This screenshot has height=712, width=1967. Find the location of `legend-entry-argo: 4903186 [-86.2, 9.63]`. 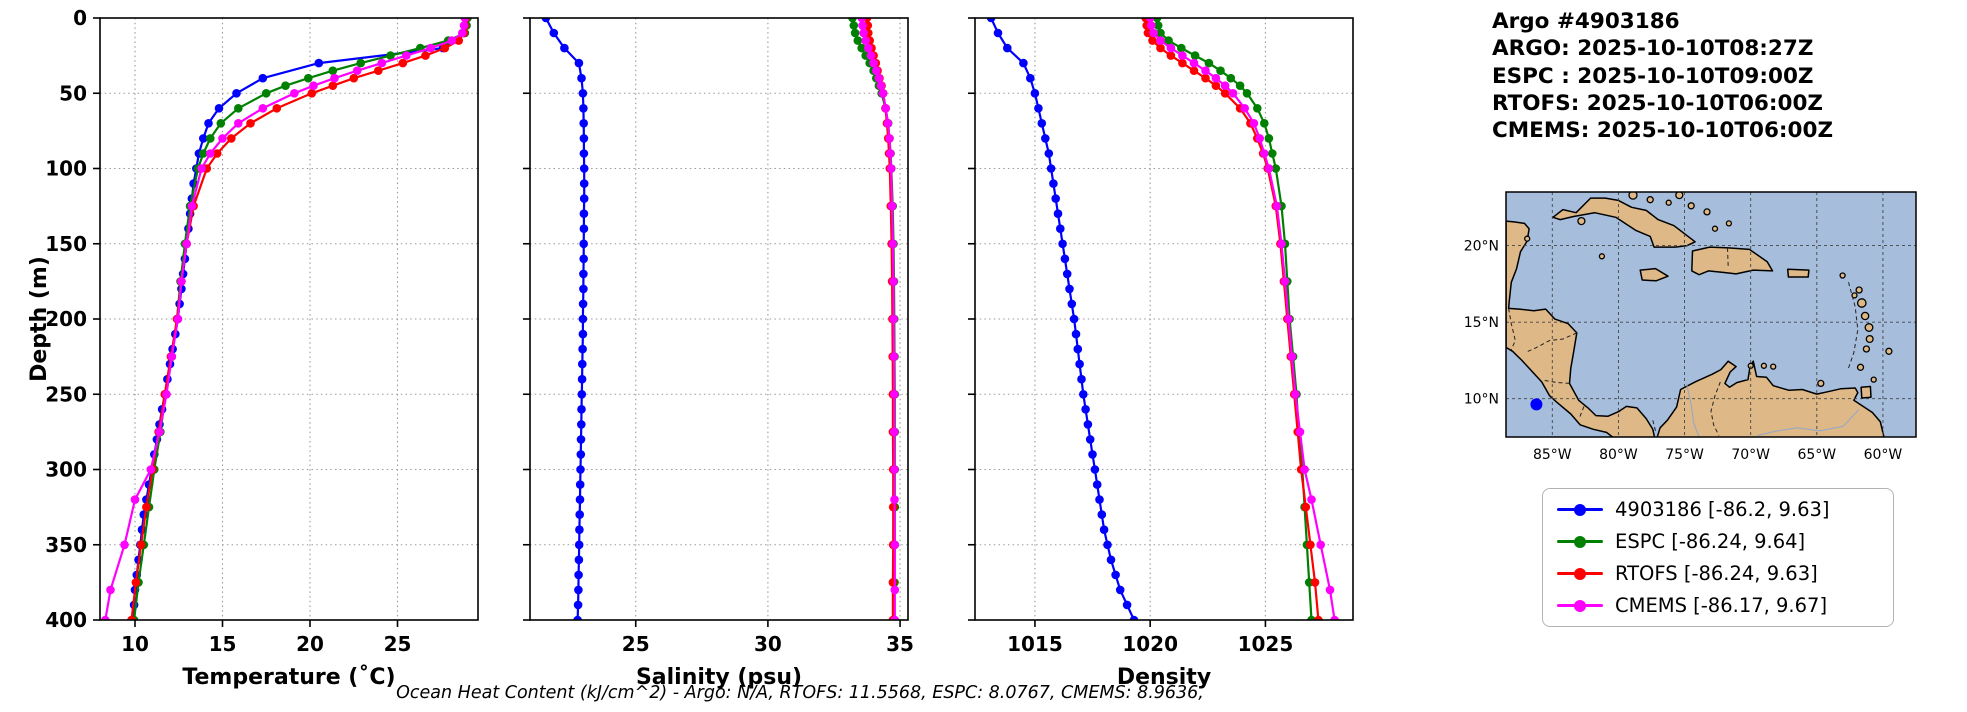

legend-entry-argo: 4903186 [-86.2, 9.63] is located at coordinates (1718, 509).